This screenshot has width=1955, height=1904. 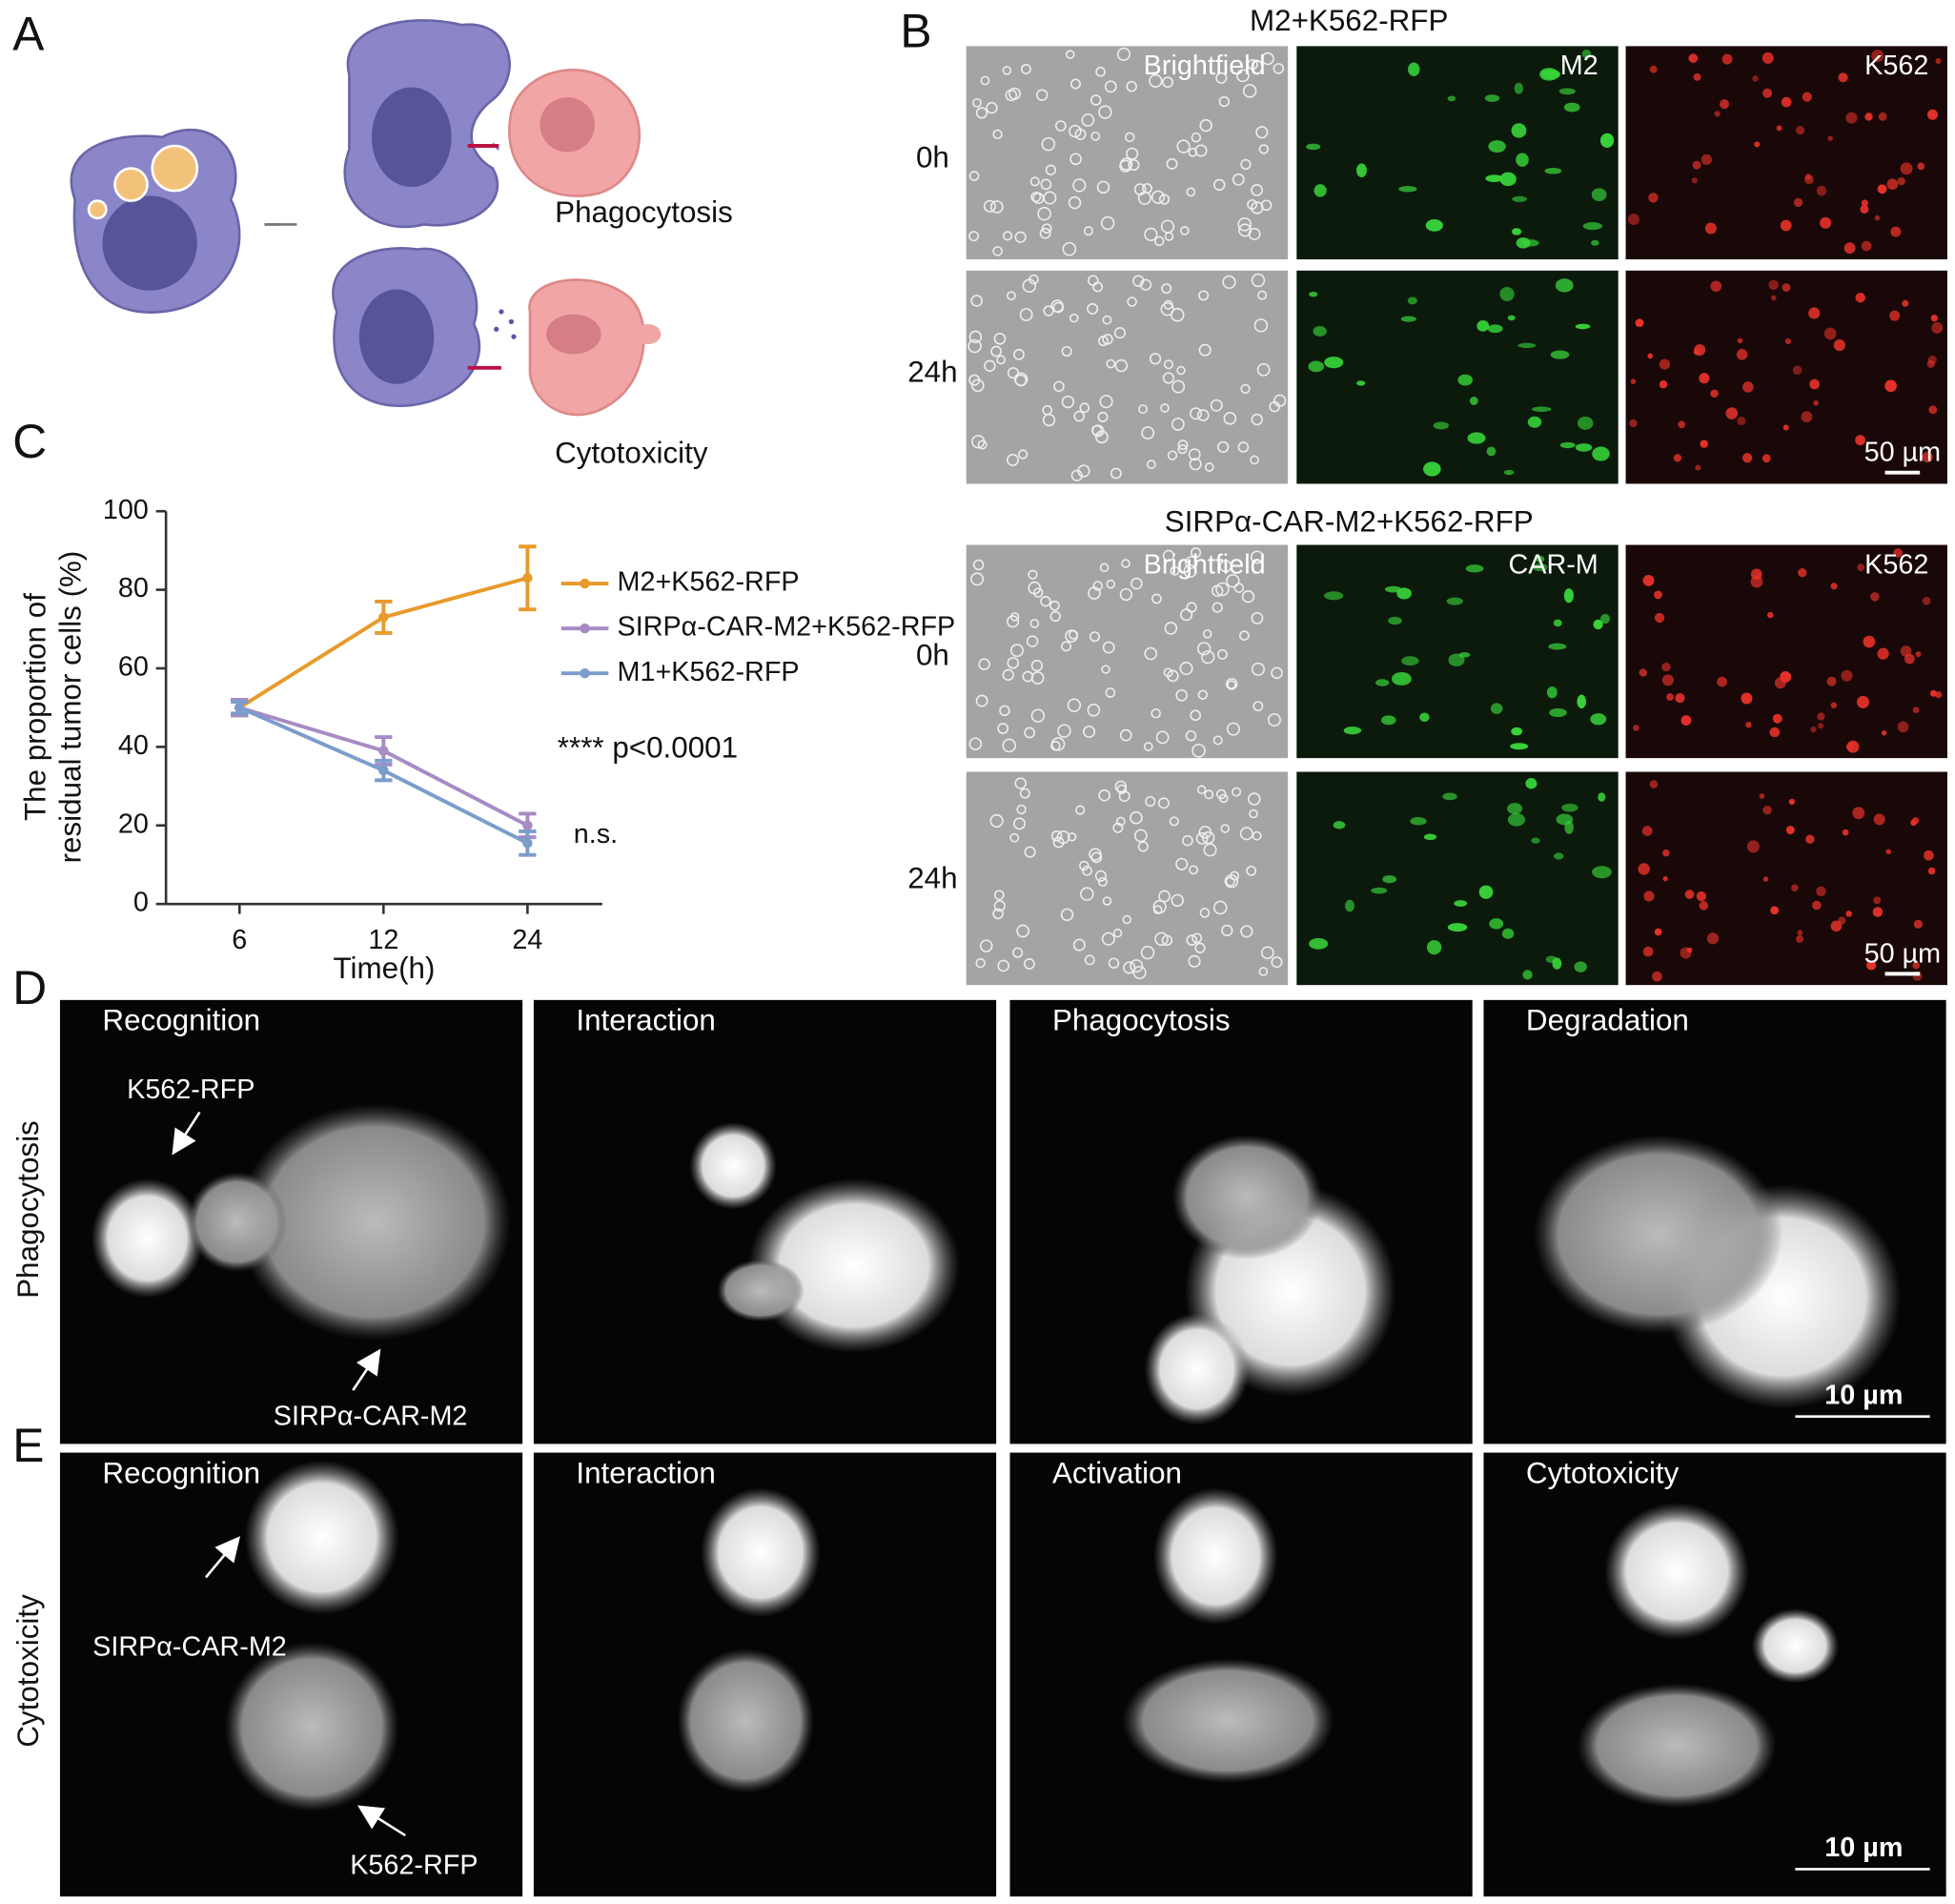 What do you see at coordinates (915, 31) in the screenshot?
I see `panel-label: B` at bounding box center [915, 31].